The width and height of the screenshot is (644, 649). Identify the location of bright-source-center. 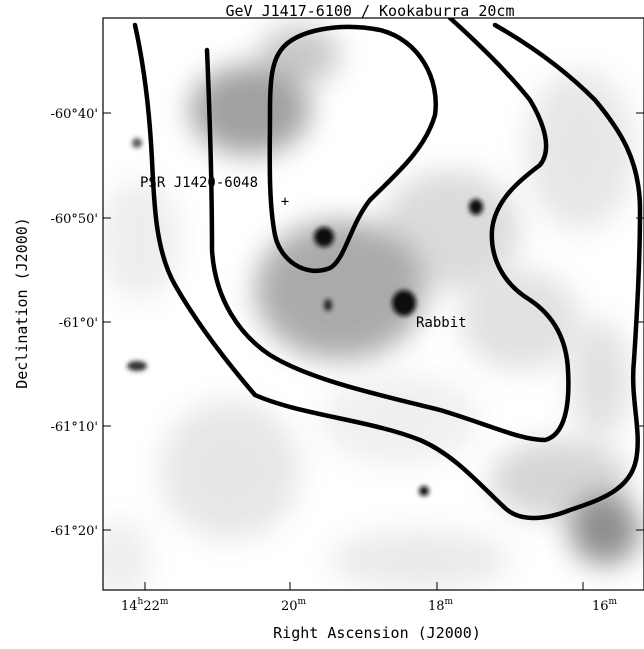
(324, 237).